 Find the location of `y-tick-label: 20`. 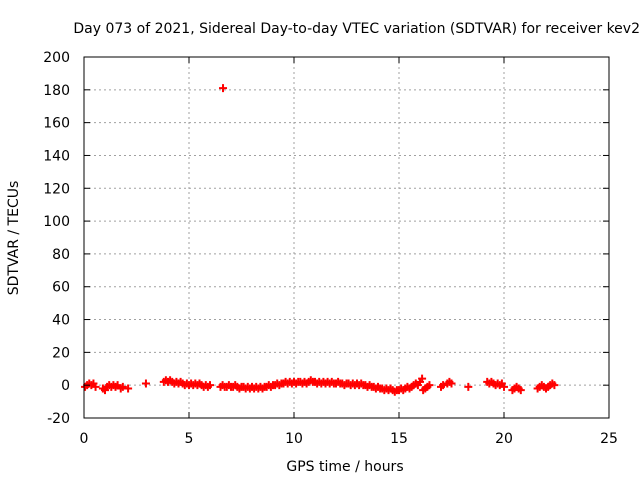

y-tick-label: 20 is located at coordinates (61, 353).